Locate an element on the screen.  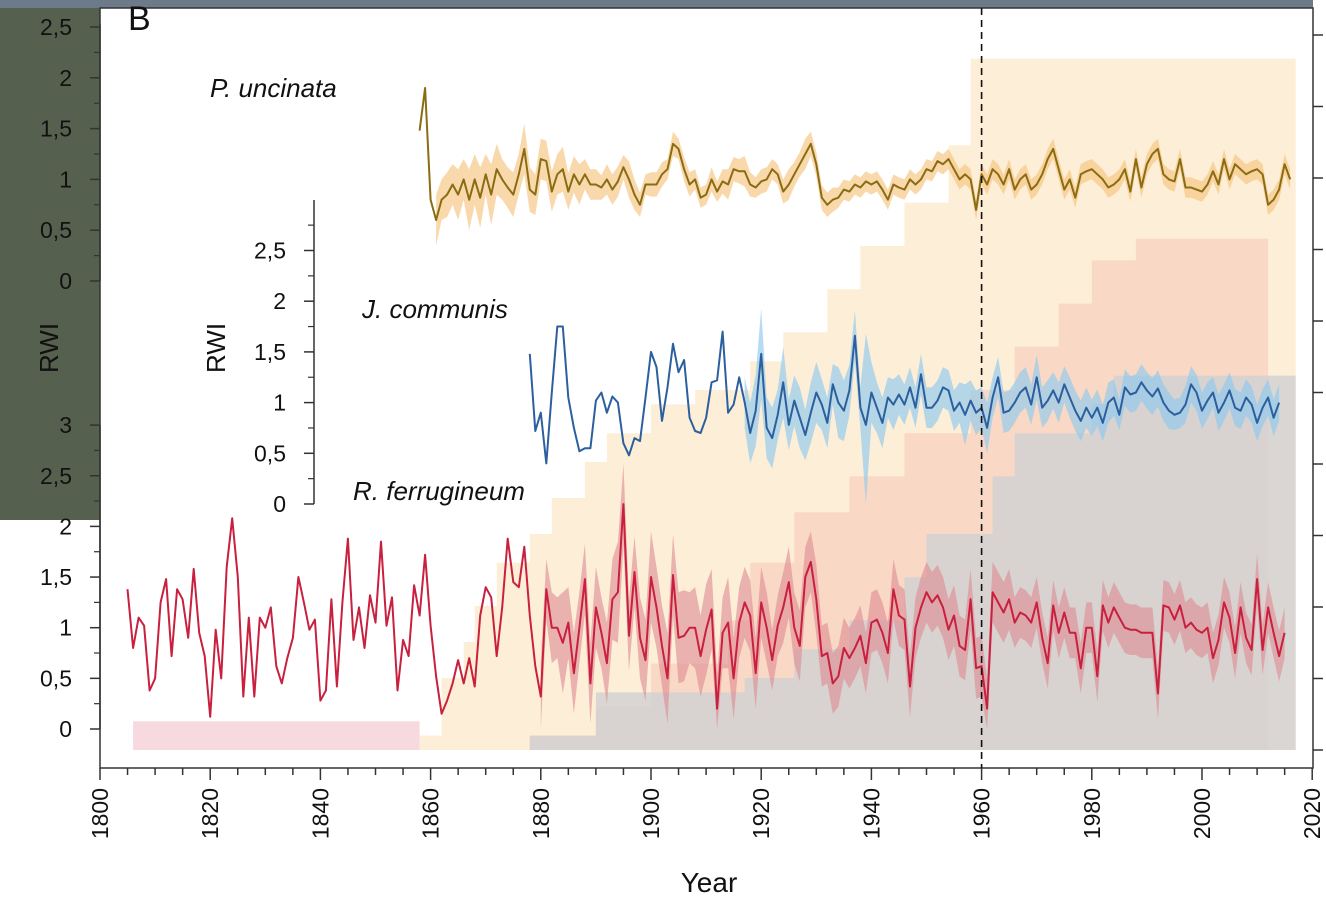
y-tick-label-communis: 1 is located at coordinates (279, 403).